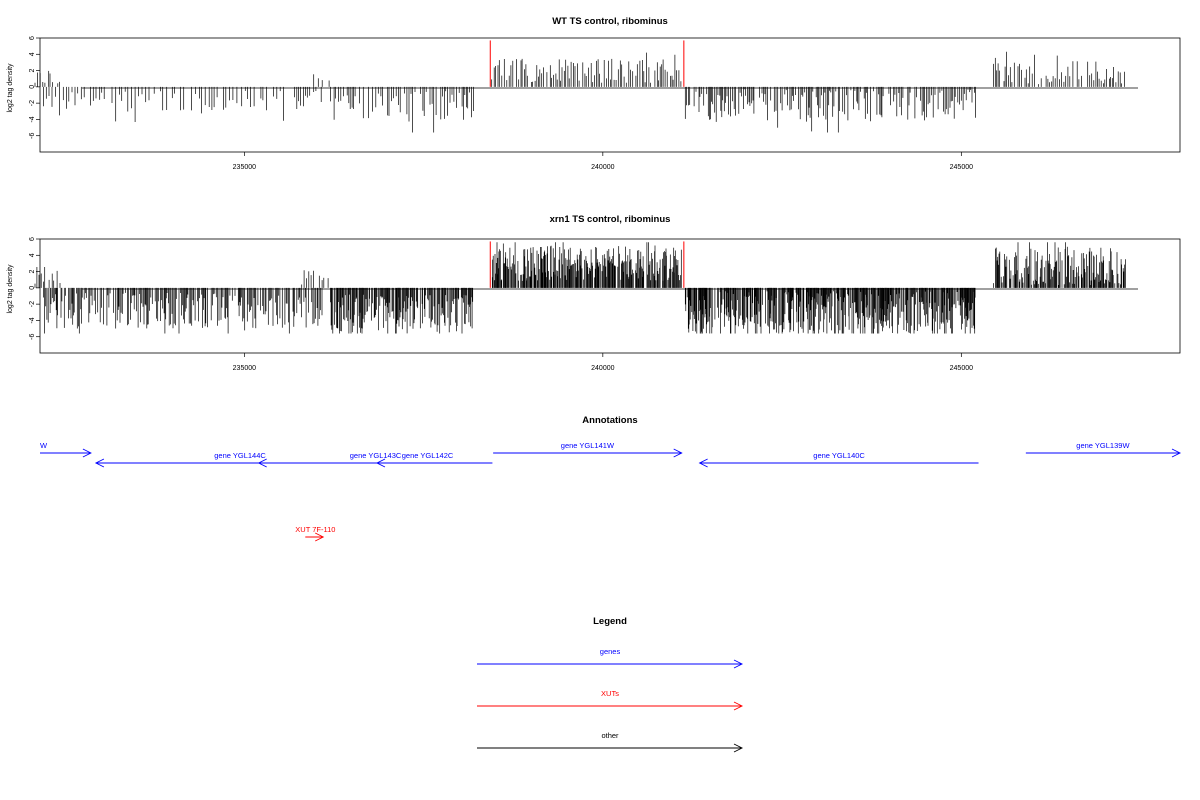  Describe the element at coordinates (66, 449) in the screenshot. I see `annotation-feature: W` at that location.